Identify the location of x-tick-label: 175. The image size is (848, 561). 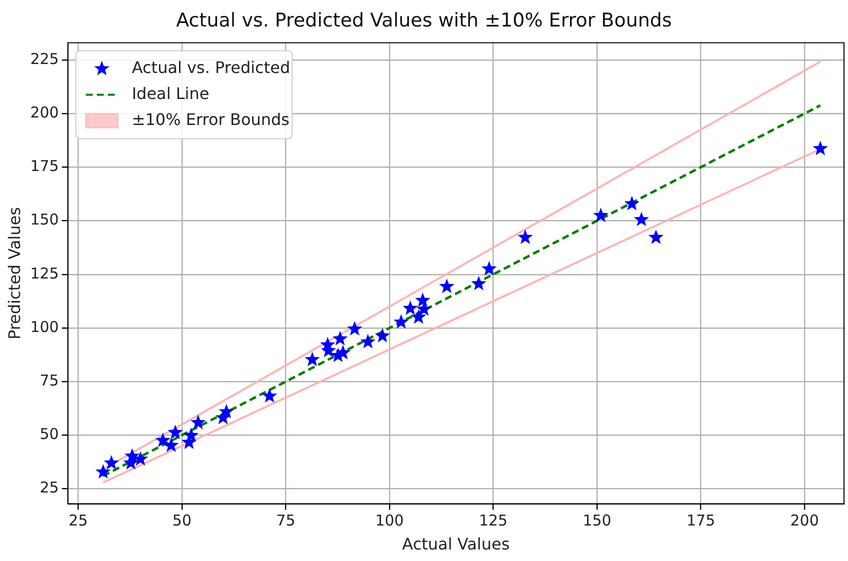
(701, 521).